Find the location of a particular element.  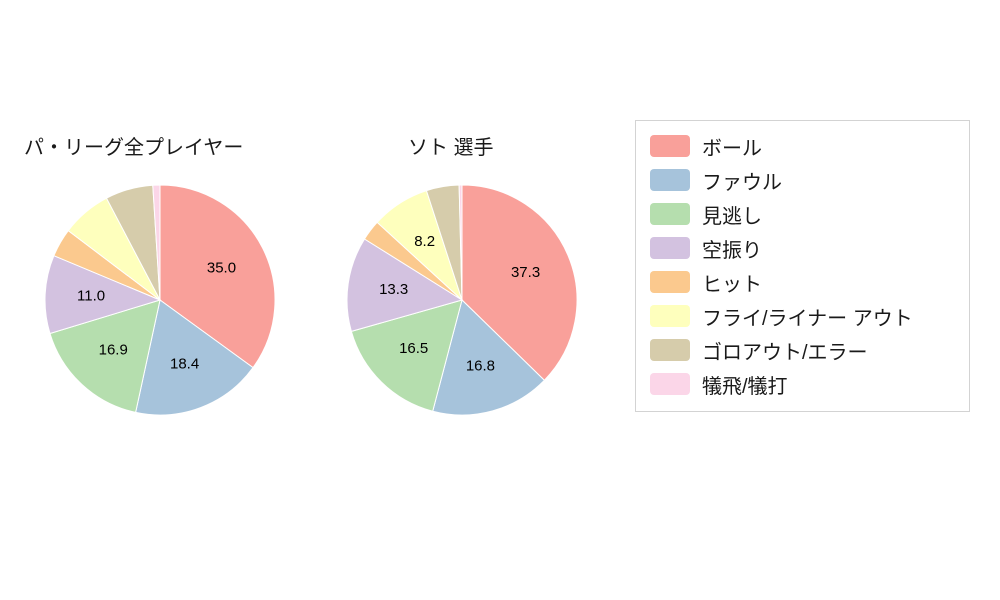

legend-item-ball: ボール is located at coordinates (802, 146).